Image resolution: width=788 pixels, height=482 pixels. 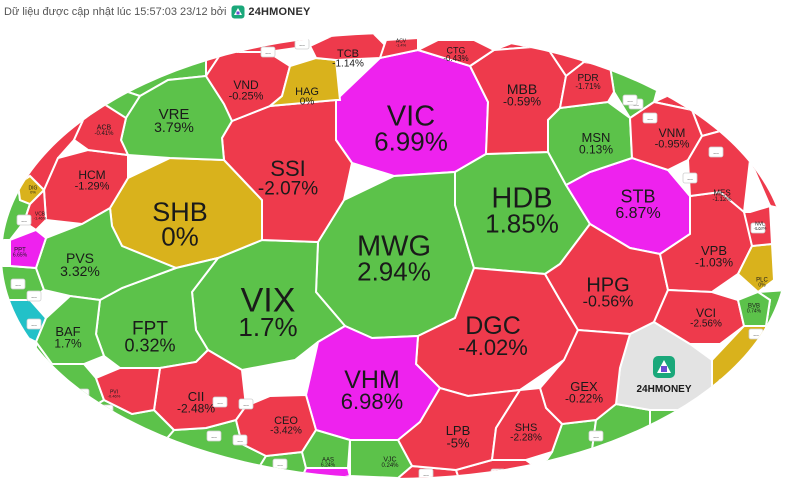 I want to click on ticker-ceo: CEO, so click(x=286, y=421).